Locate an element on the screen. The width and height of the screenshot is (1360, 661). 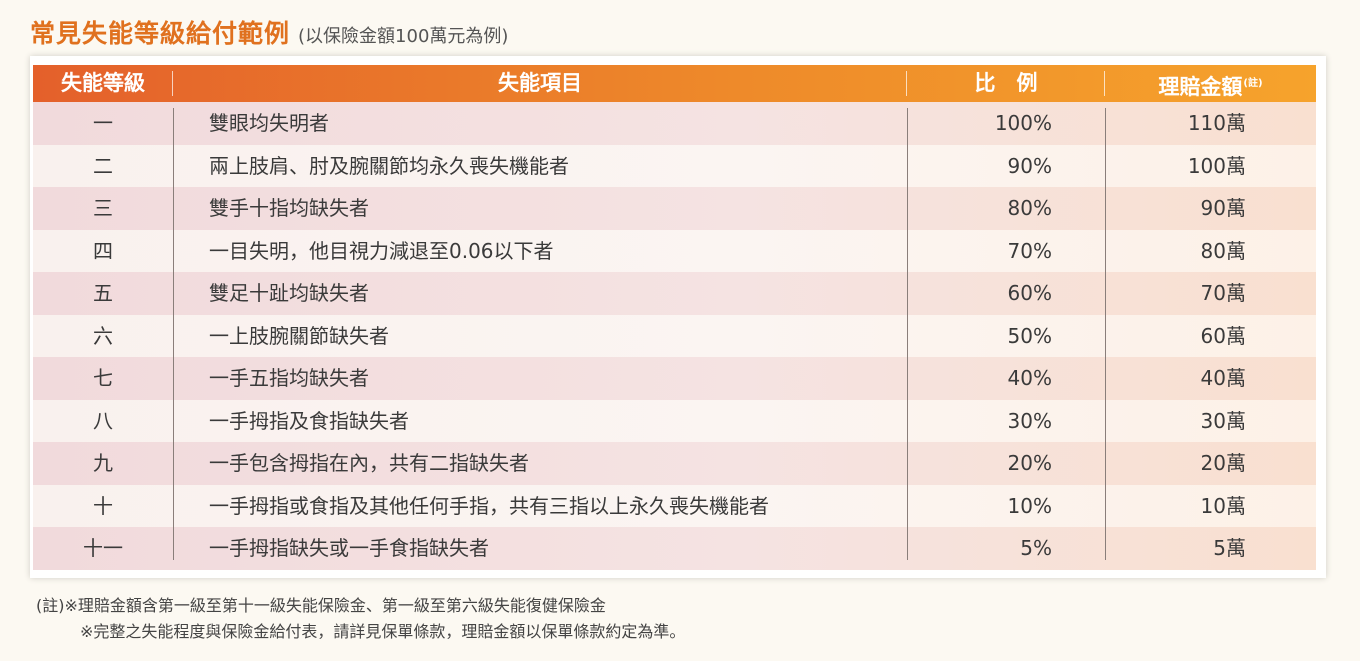
column-divider-item is located at coordinates (907, 334).